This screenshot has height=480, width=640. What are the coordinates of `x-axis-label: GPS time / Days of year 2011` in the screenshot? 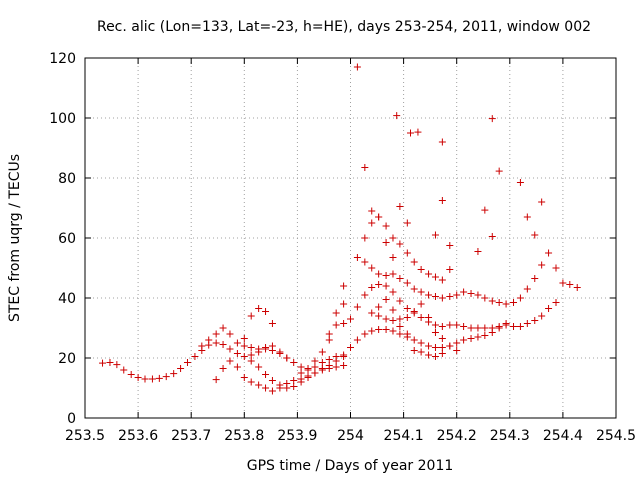 It's located at (350, 466).